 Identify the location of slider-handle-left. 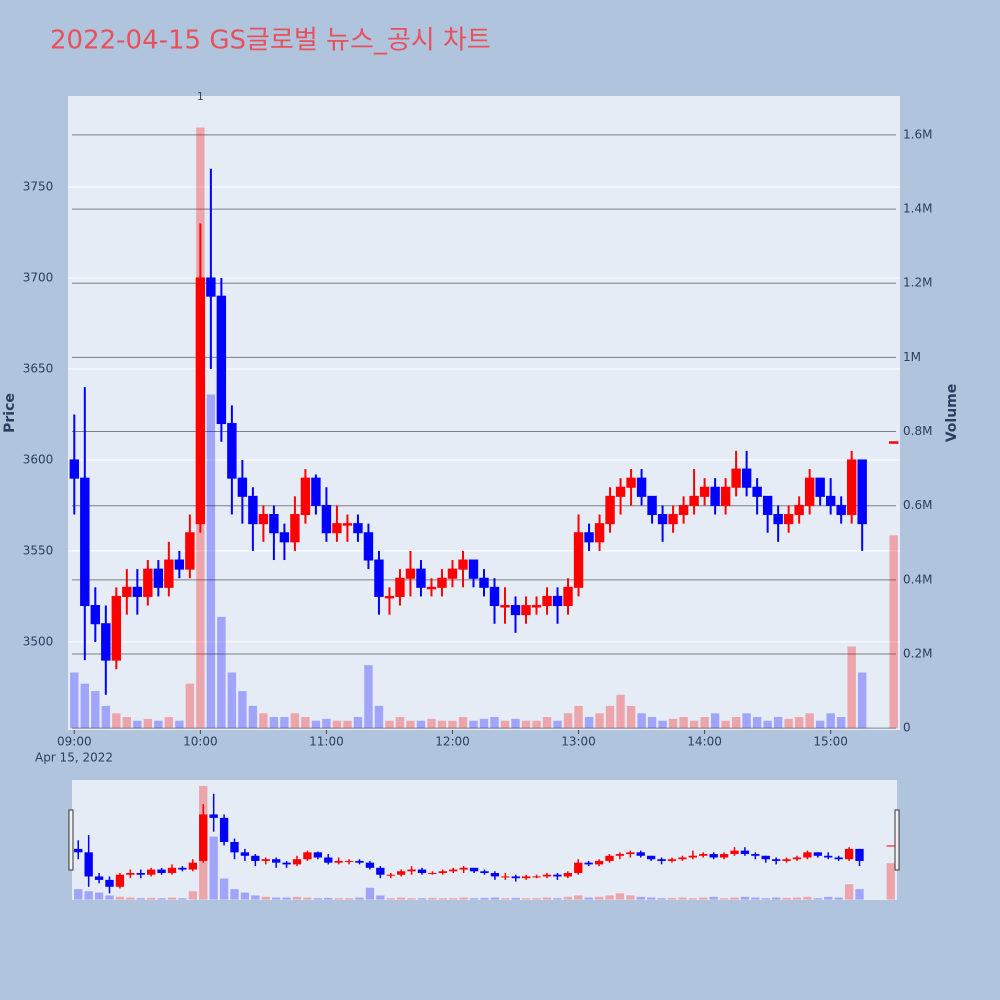
(71, 840).